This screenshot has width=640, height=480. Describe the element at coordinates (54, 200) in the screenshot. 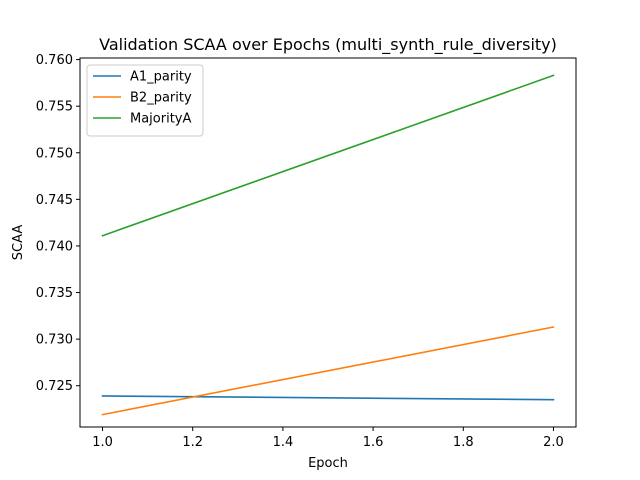

I see `y-tick-label: 0.745` at that location.